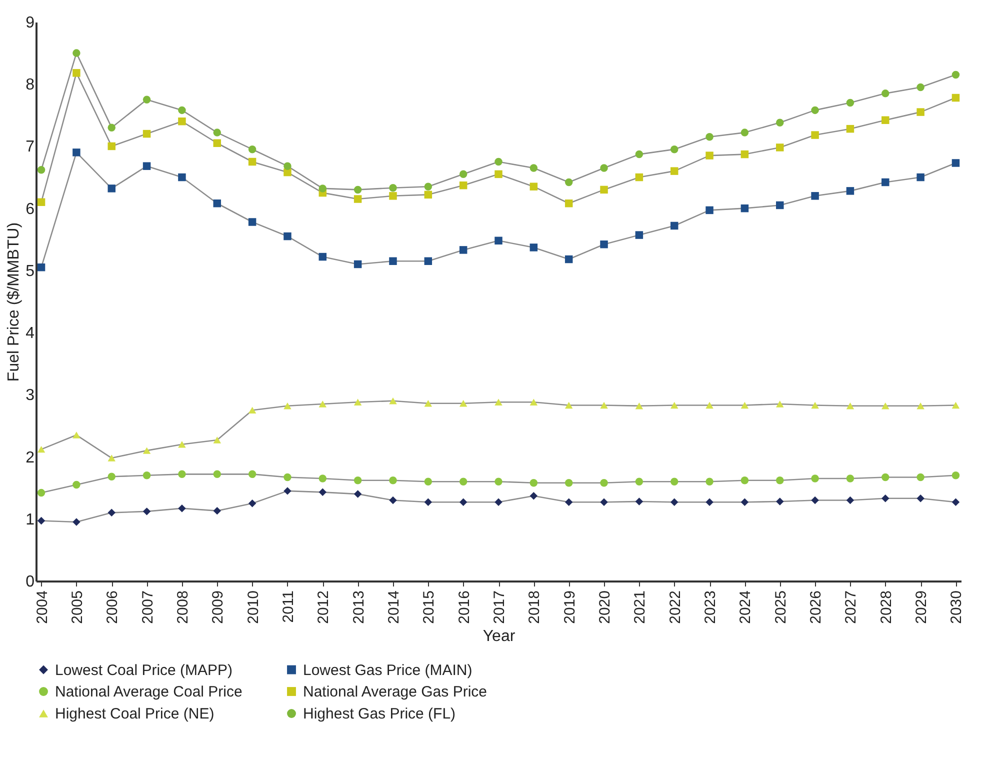 Image resolution: width=998 pixels, height=759 pixels. Describe the element at coordinates (535, 607) in the screenshot. I see `x-tick-label: 2018` at that location.